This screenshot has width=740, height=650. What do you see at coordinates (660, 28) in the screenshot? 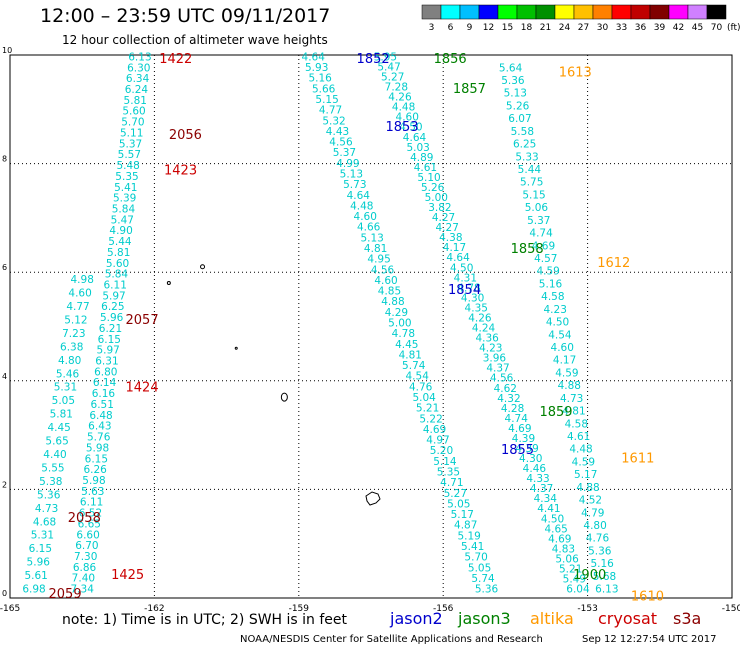
I see `color-scale-tick: 39` at bounding box center [660, 28].